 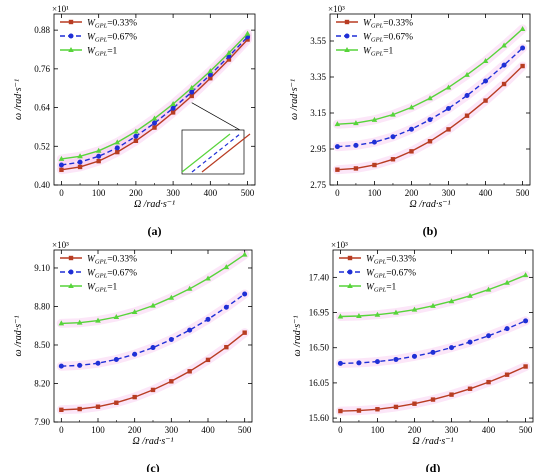 I want to click on legend-entry-1: WGPL=0.33%, so click(x=388, y=24).